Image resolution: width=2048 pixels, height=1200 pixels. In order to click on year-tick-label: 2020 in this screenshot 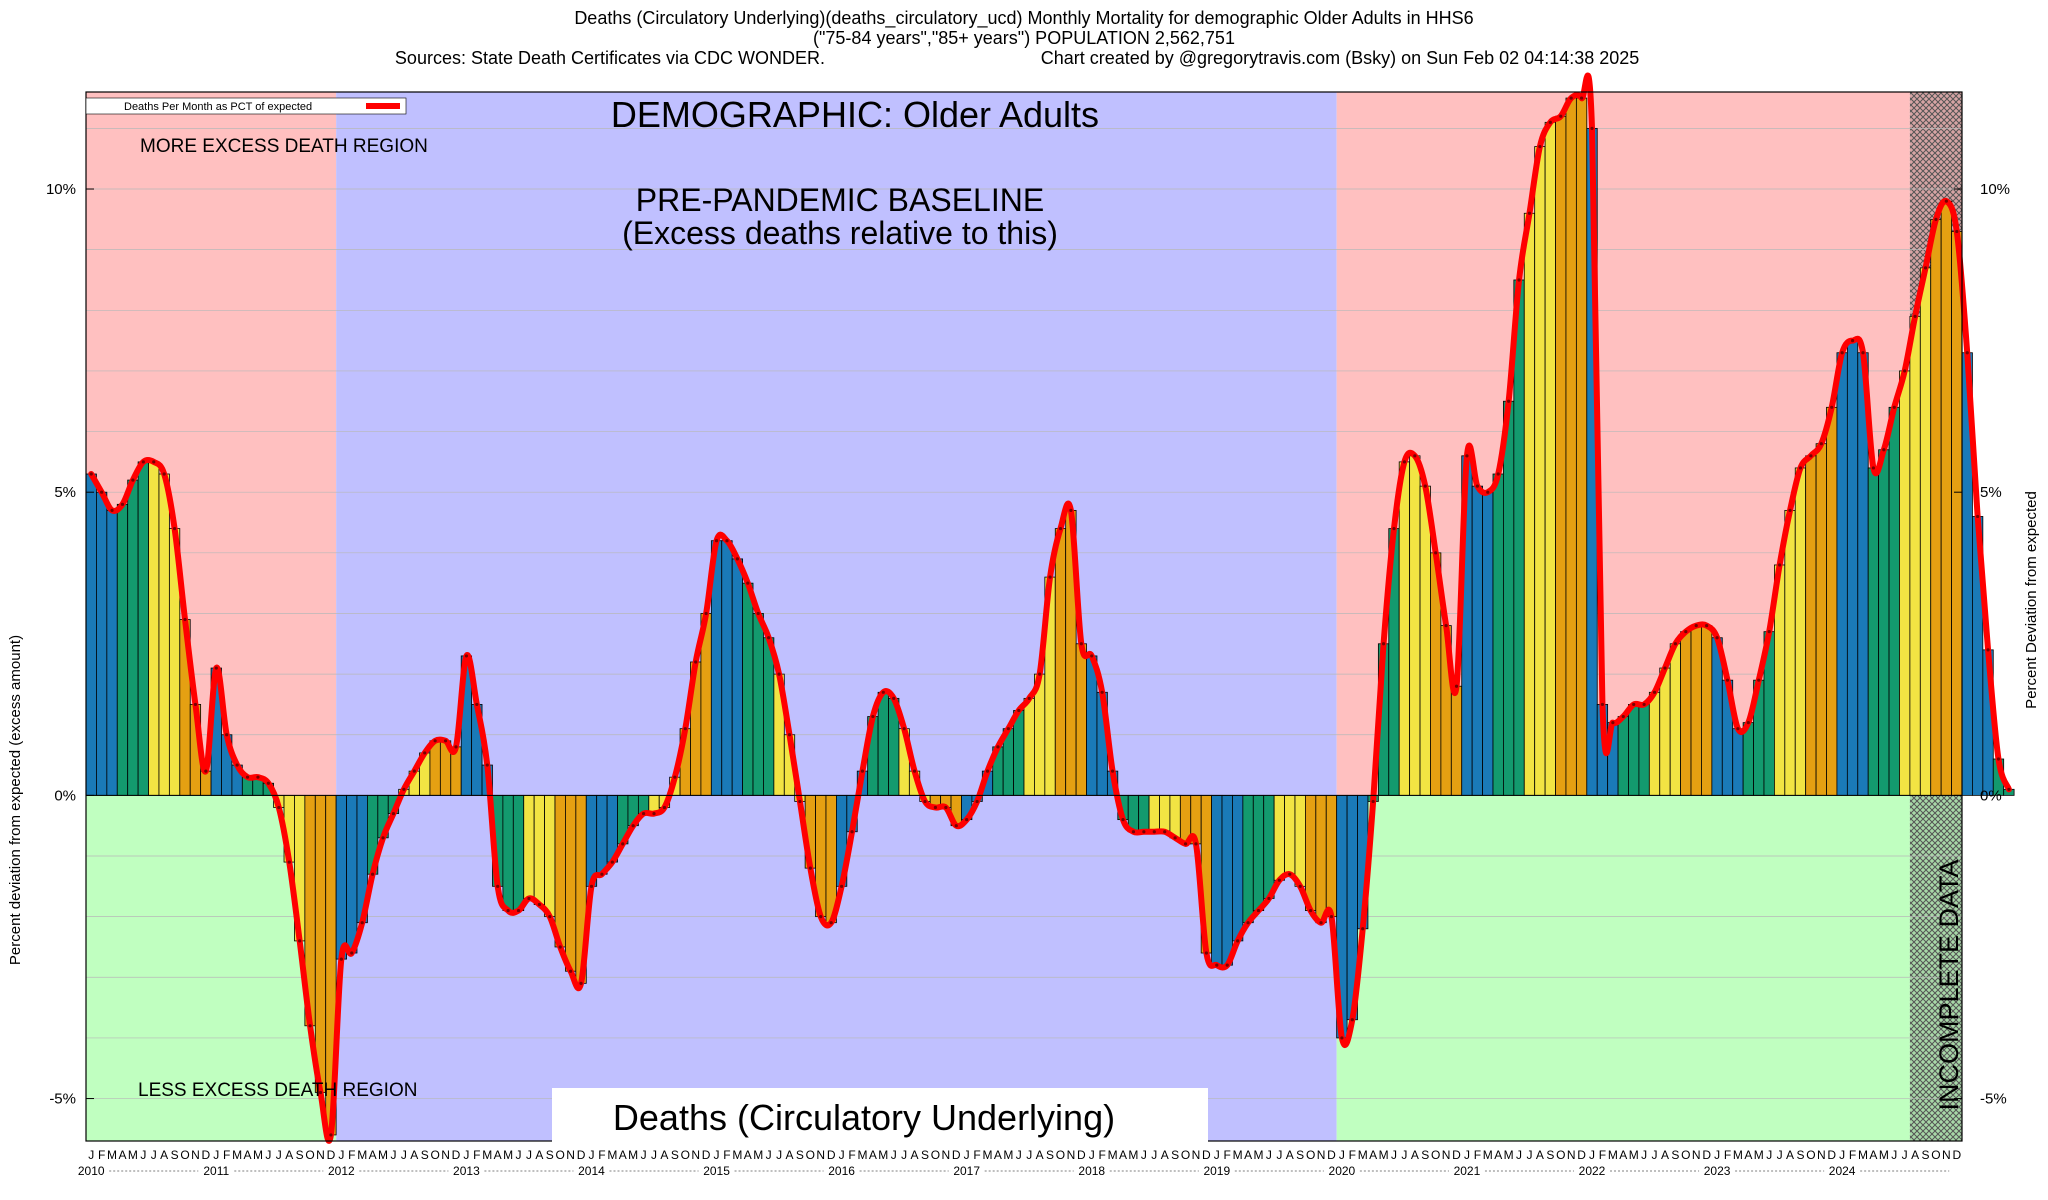, I will do `click(1342, 1171)`.